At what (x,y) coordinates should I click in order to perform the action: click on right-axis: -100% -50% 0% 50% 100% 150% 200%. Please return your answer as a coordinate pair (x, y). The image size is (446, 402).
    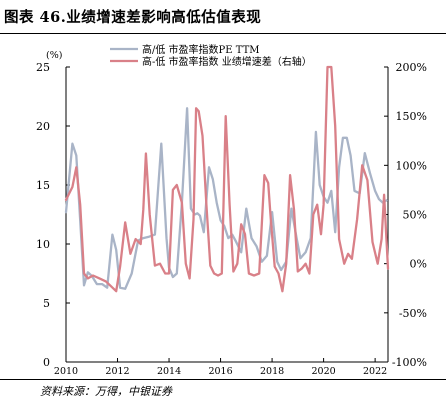
    Looking at the image, I should click on (405, 215).